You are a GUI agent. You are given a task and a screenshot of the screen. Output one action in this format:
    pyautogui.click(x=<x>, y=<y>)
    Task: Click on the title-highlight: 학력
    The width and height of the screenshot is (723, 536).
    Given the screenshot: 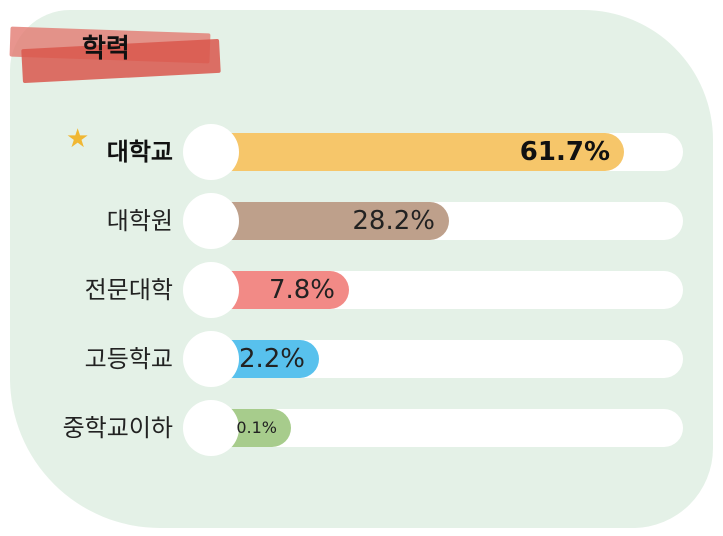 What is the action you would take?
    pyautogui.click(x=115, y=53)
    